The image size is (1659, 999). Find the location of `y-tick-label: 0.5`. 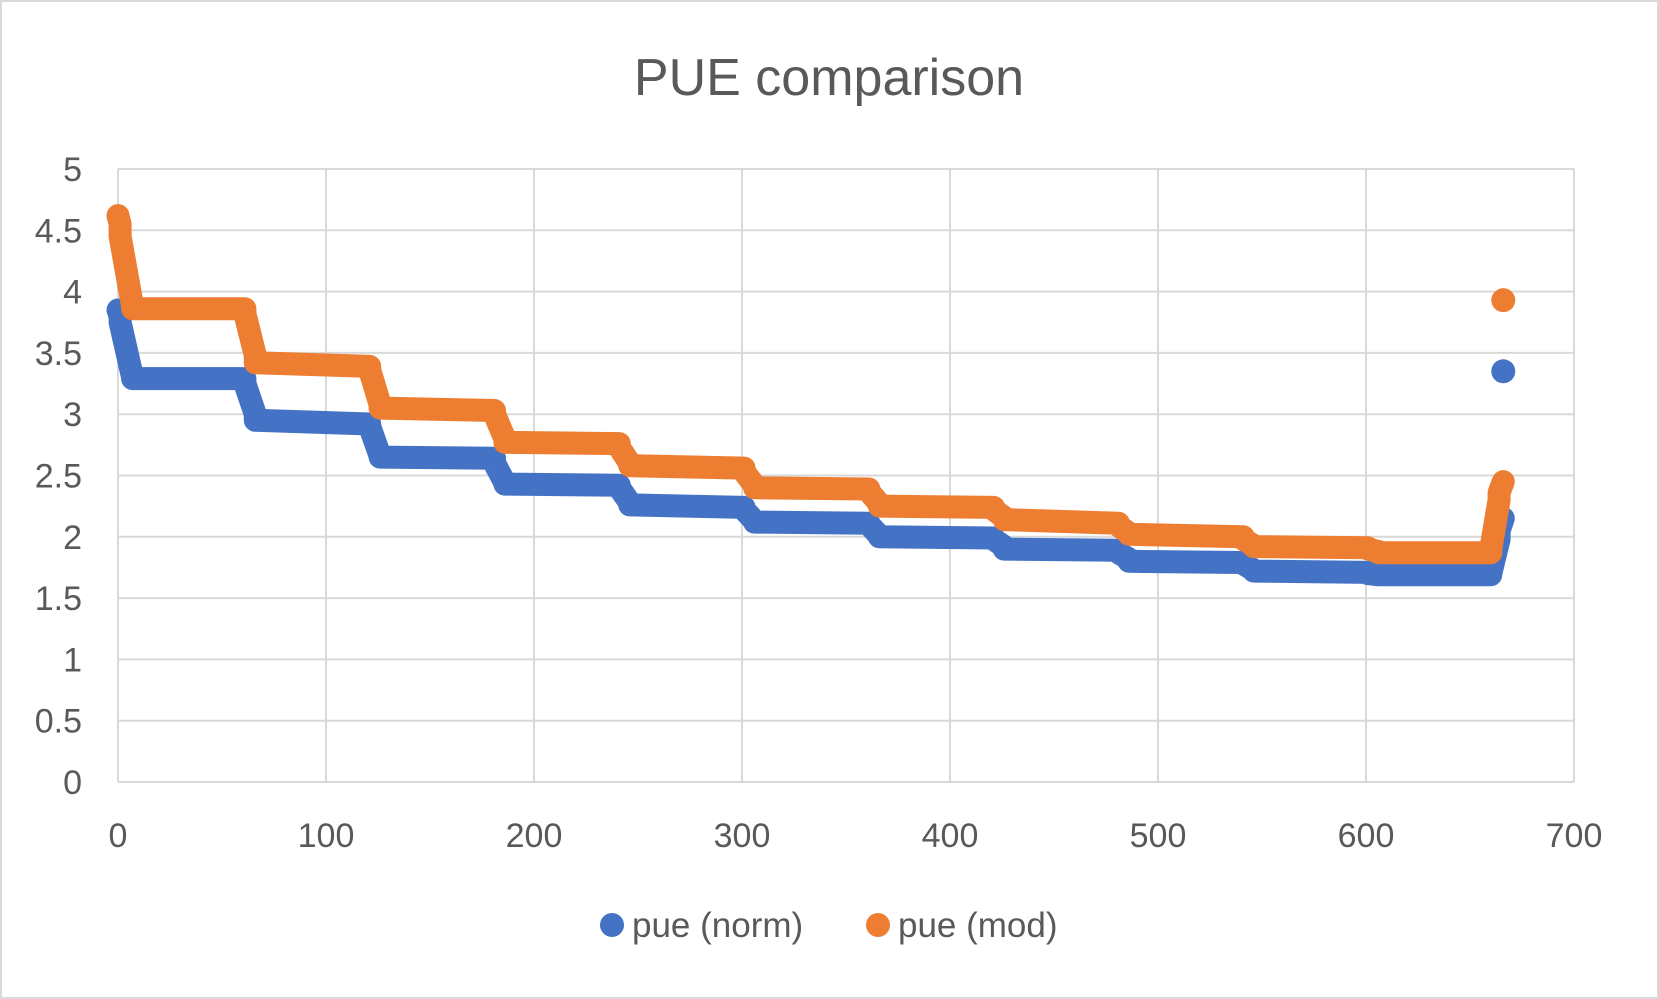

y-tick-label: 0.5 is located at coordinates (58, 722).